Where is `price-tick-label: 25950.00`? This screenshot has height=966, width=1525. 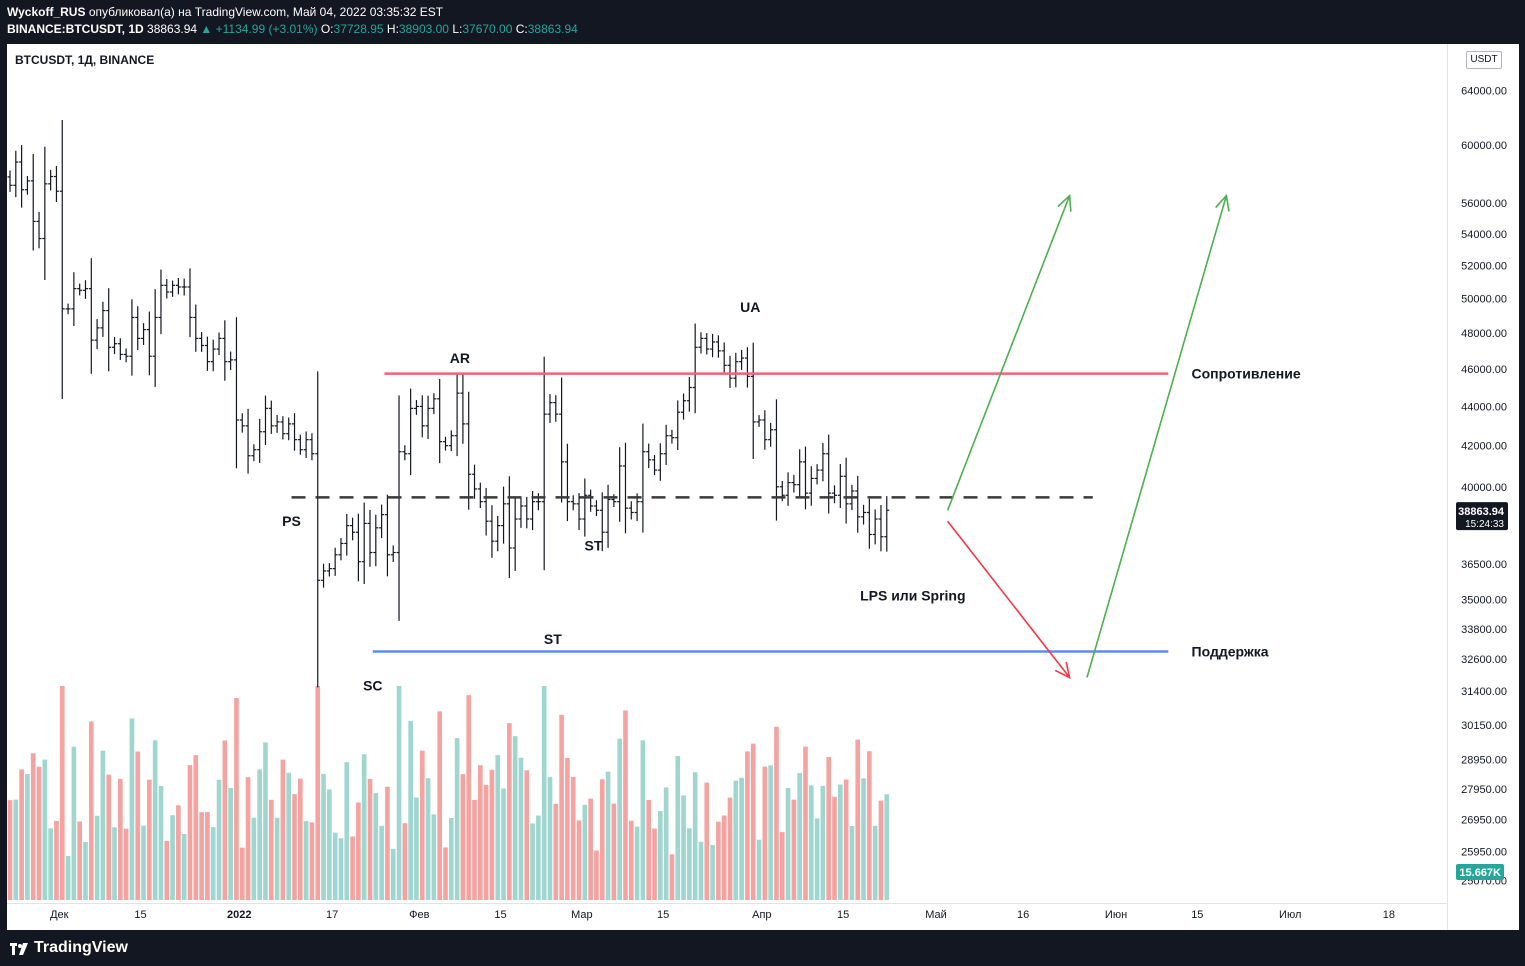
price-tick-label: 25950.00 is located at coordinates (1484, 853).